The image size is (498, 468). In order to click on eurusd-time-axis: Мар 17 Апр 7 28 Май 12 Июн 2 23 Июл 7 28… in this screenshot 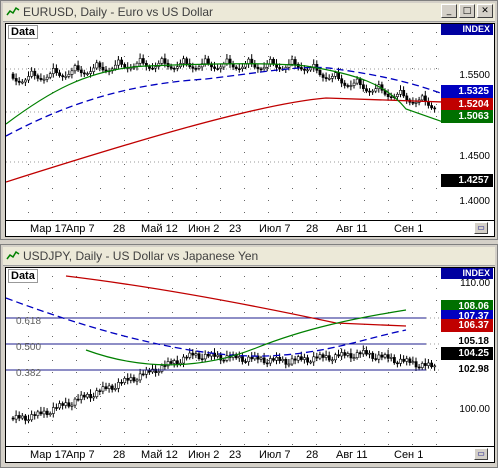, I will do `click(250, 229)`.